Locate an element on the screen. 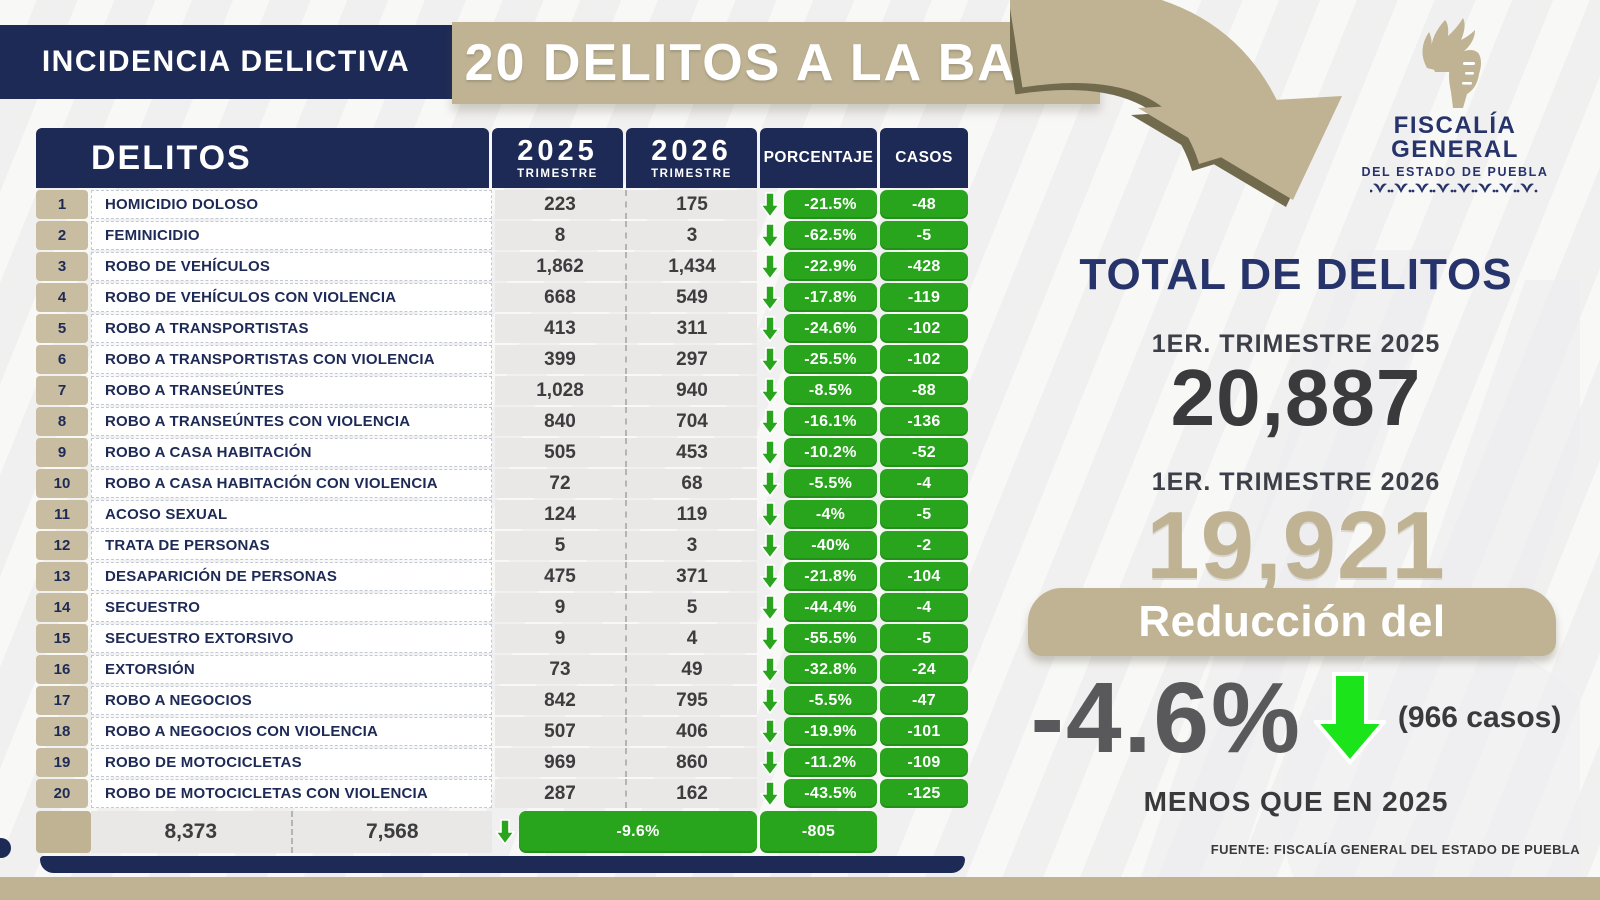 The image size is (1600, 900). value-2025: 413 is located at coordinates (561, 328).